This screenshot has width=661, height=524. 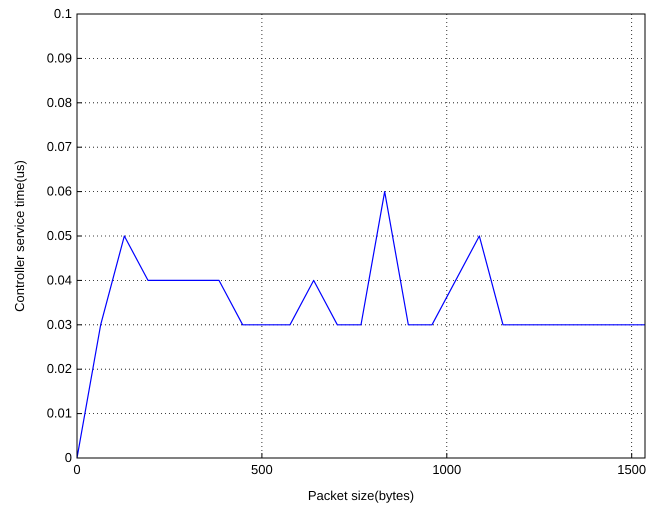 I want to click on y-tick-label: 0.07, so click(x=59, y=146).